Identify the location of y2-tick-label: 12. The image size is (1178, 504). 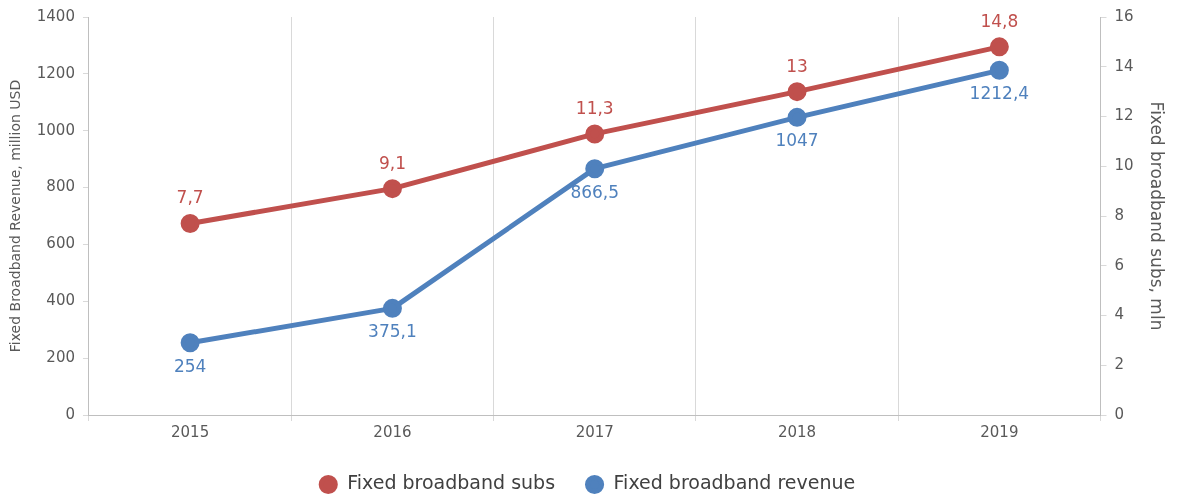
(1124, 115).